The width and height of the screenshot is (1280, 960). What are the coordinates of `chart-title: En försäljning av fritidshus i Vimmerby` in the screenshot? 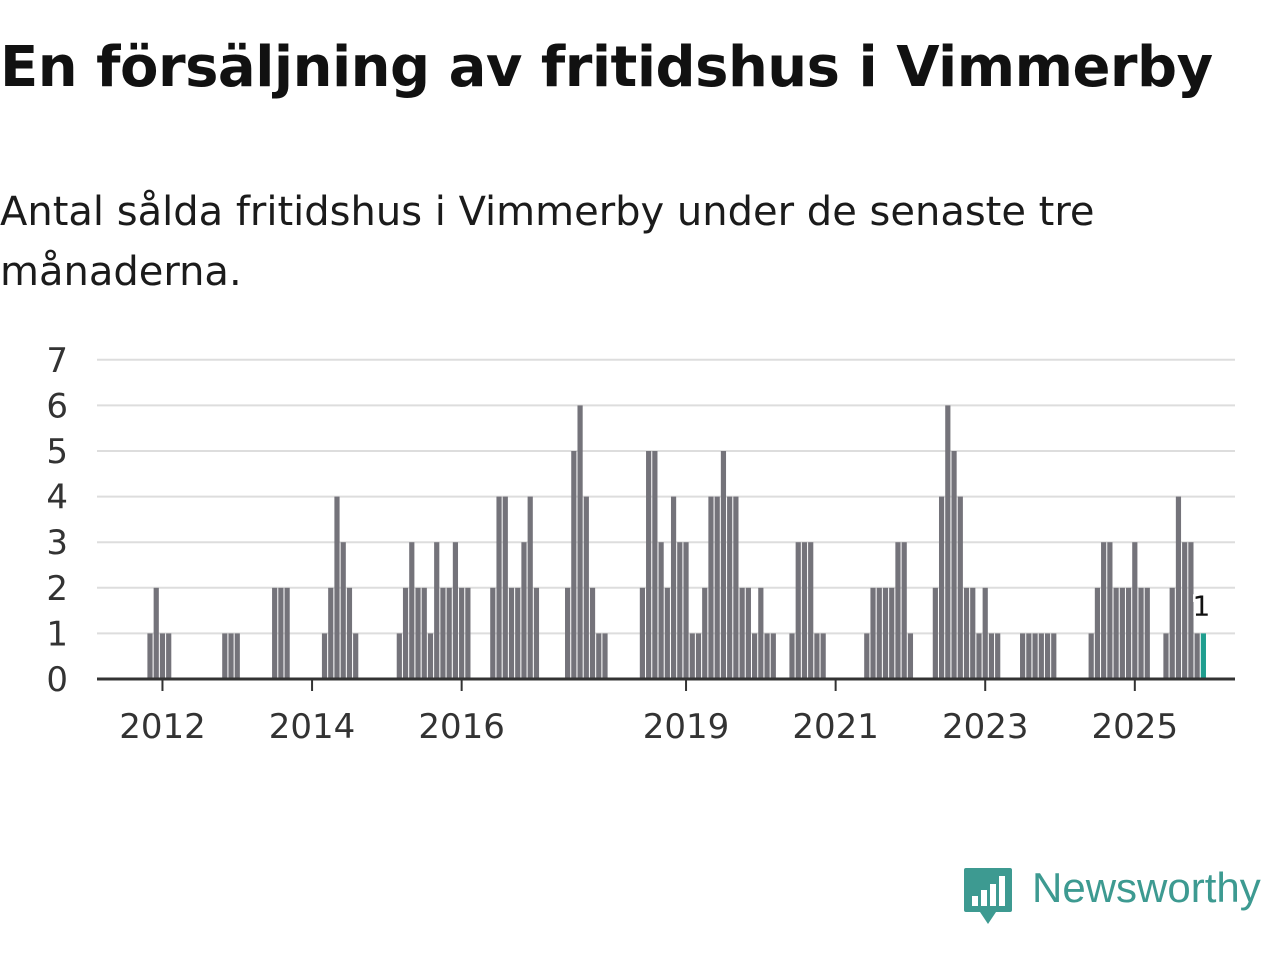 It's located at (606, 67).